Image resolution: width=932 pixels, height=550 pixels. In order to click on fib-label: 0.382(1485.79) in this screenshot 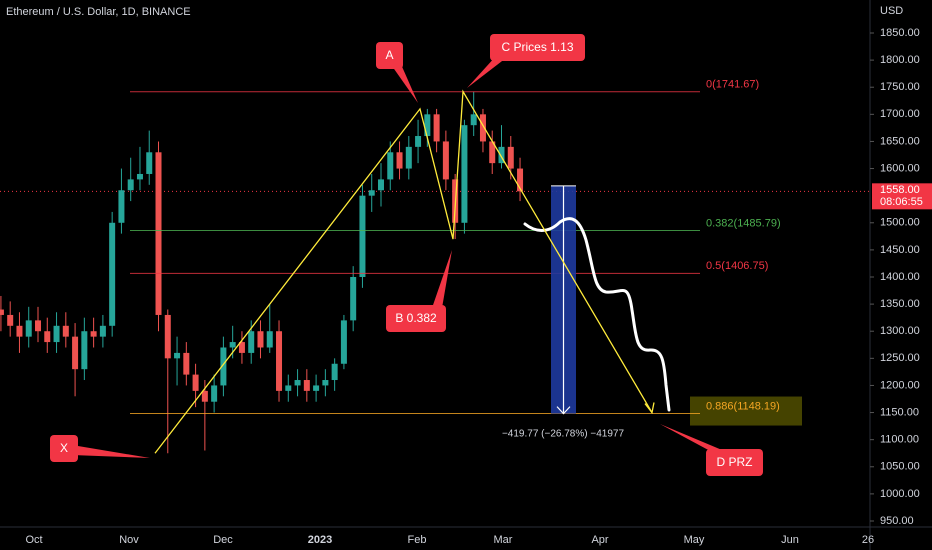, I will do `click(743, 223)`.